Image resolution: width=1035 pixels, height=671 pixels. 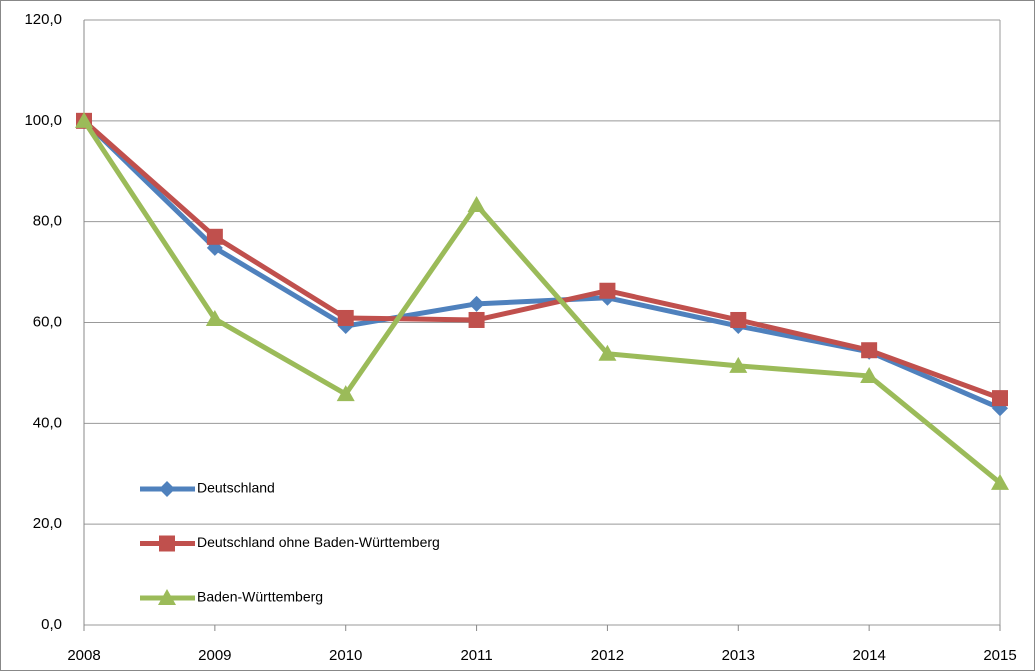 What do you see at coordinates (345, 655) in the screenshot?
I see `x-tick-label: 2010` at bounding box center [345, 655].